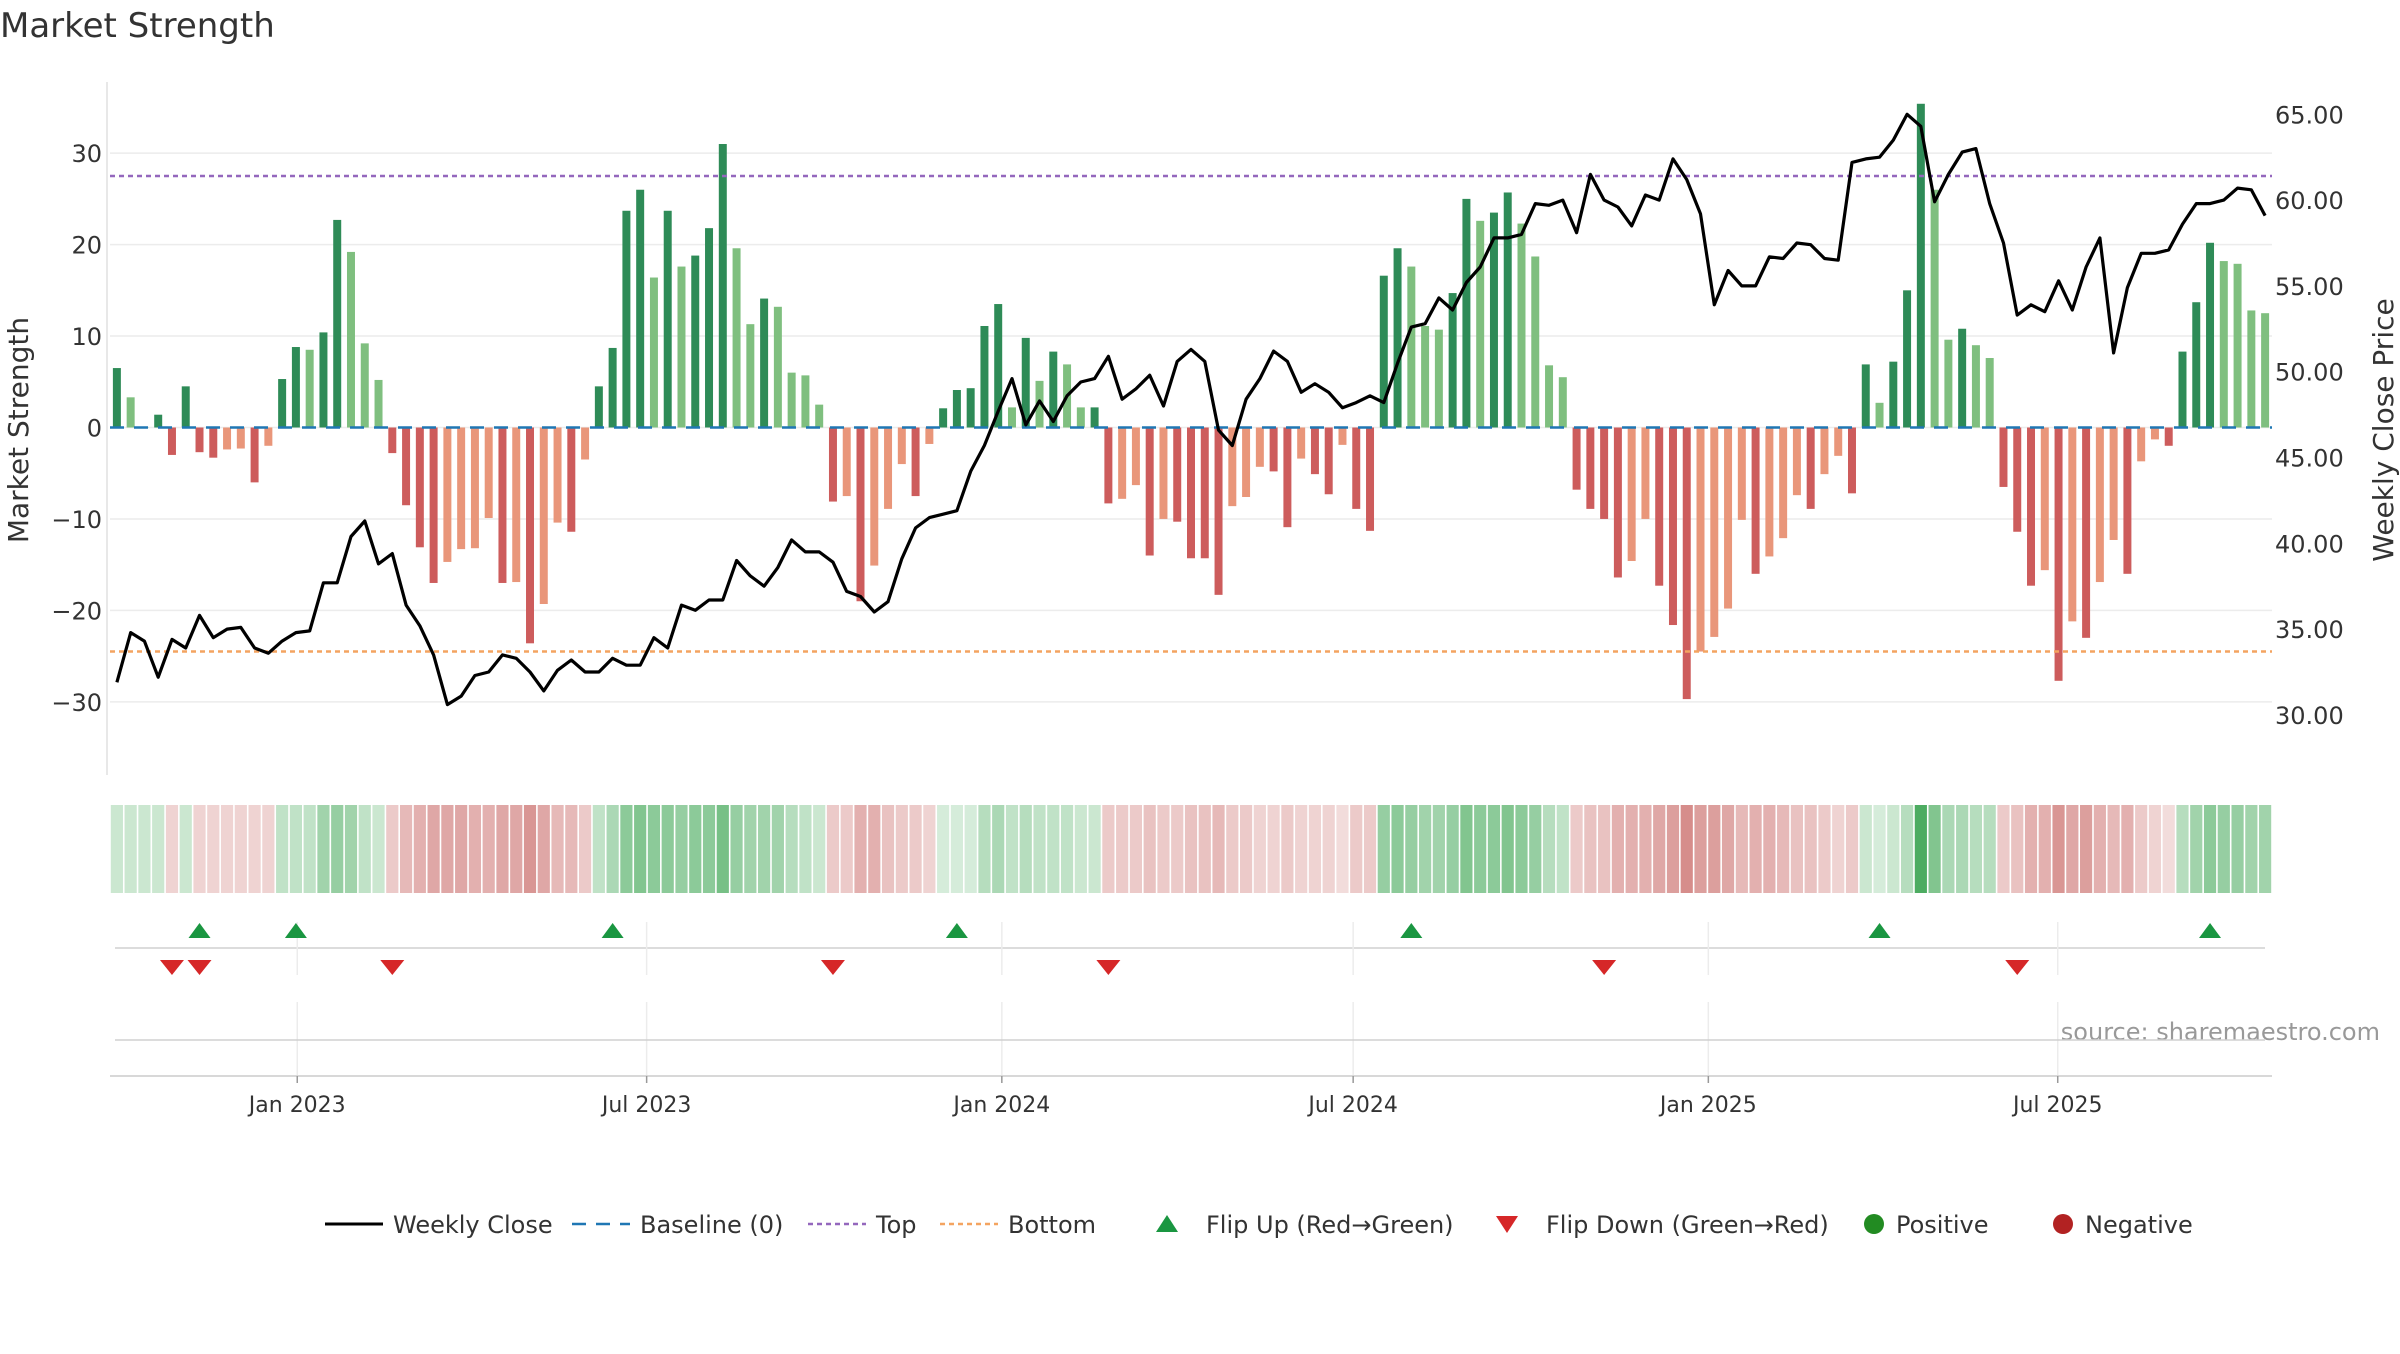 The height and width of the screenshot is (1354, 2400). What do you see at coordinates (2123, 1225) in the screenshot?
I see `legend-item: Negative` at bounding box center [2123, 1225].